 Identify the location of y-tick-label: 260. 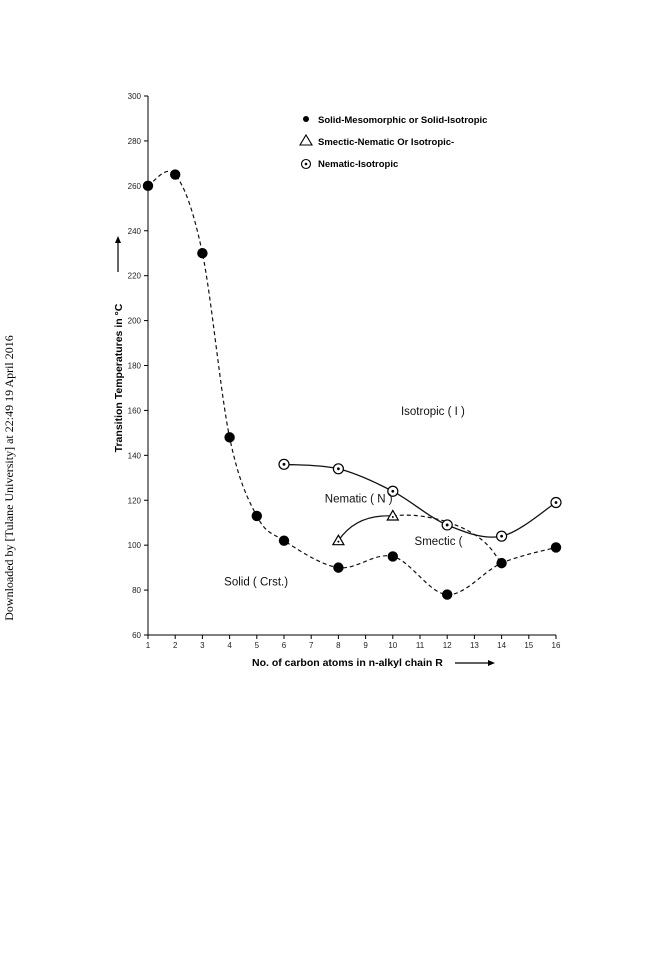
(135, 186).